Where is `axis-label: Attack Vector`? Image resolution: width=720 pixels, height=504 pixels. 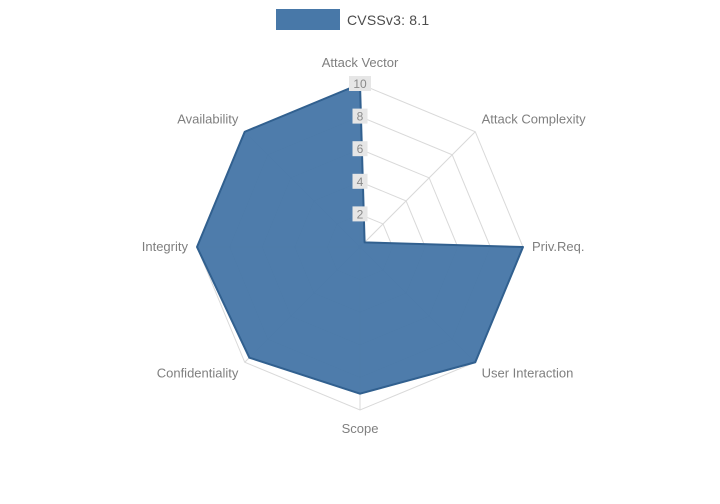
axis-label: Attack Vector is located at coordinates (360, 62).